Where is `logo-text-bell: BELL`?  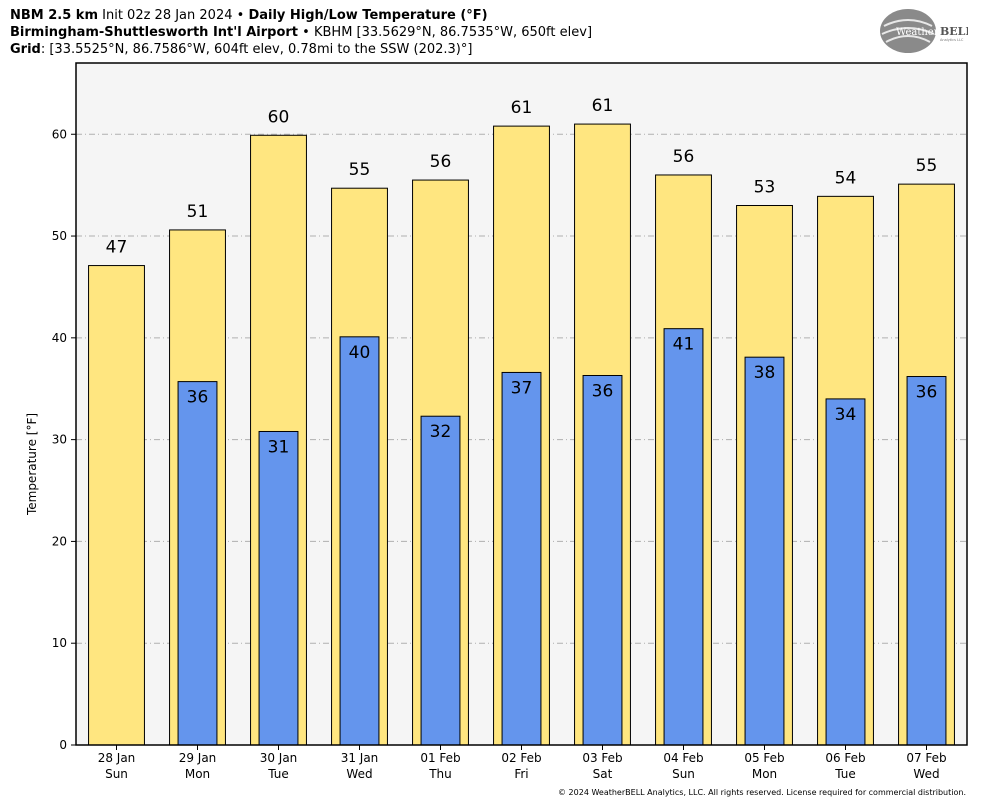 logo-text-bell: BELL is located at coordinates (954, 31).